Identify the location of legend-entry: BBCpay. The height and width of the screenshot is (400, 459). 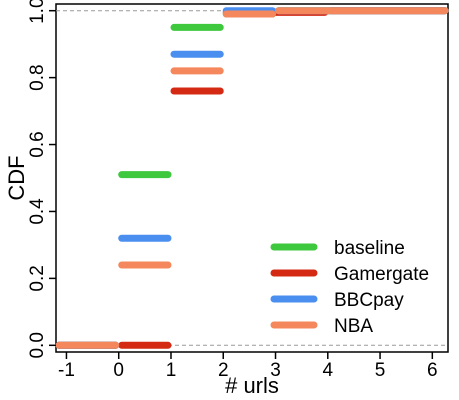
(337, 300).